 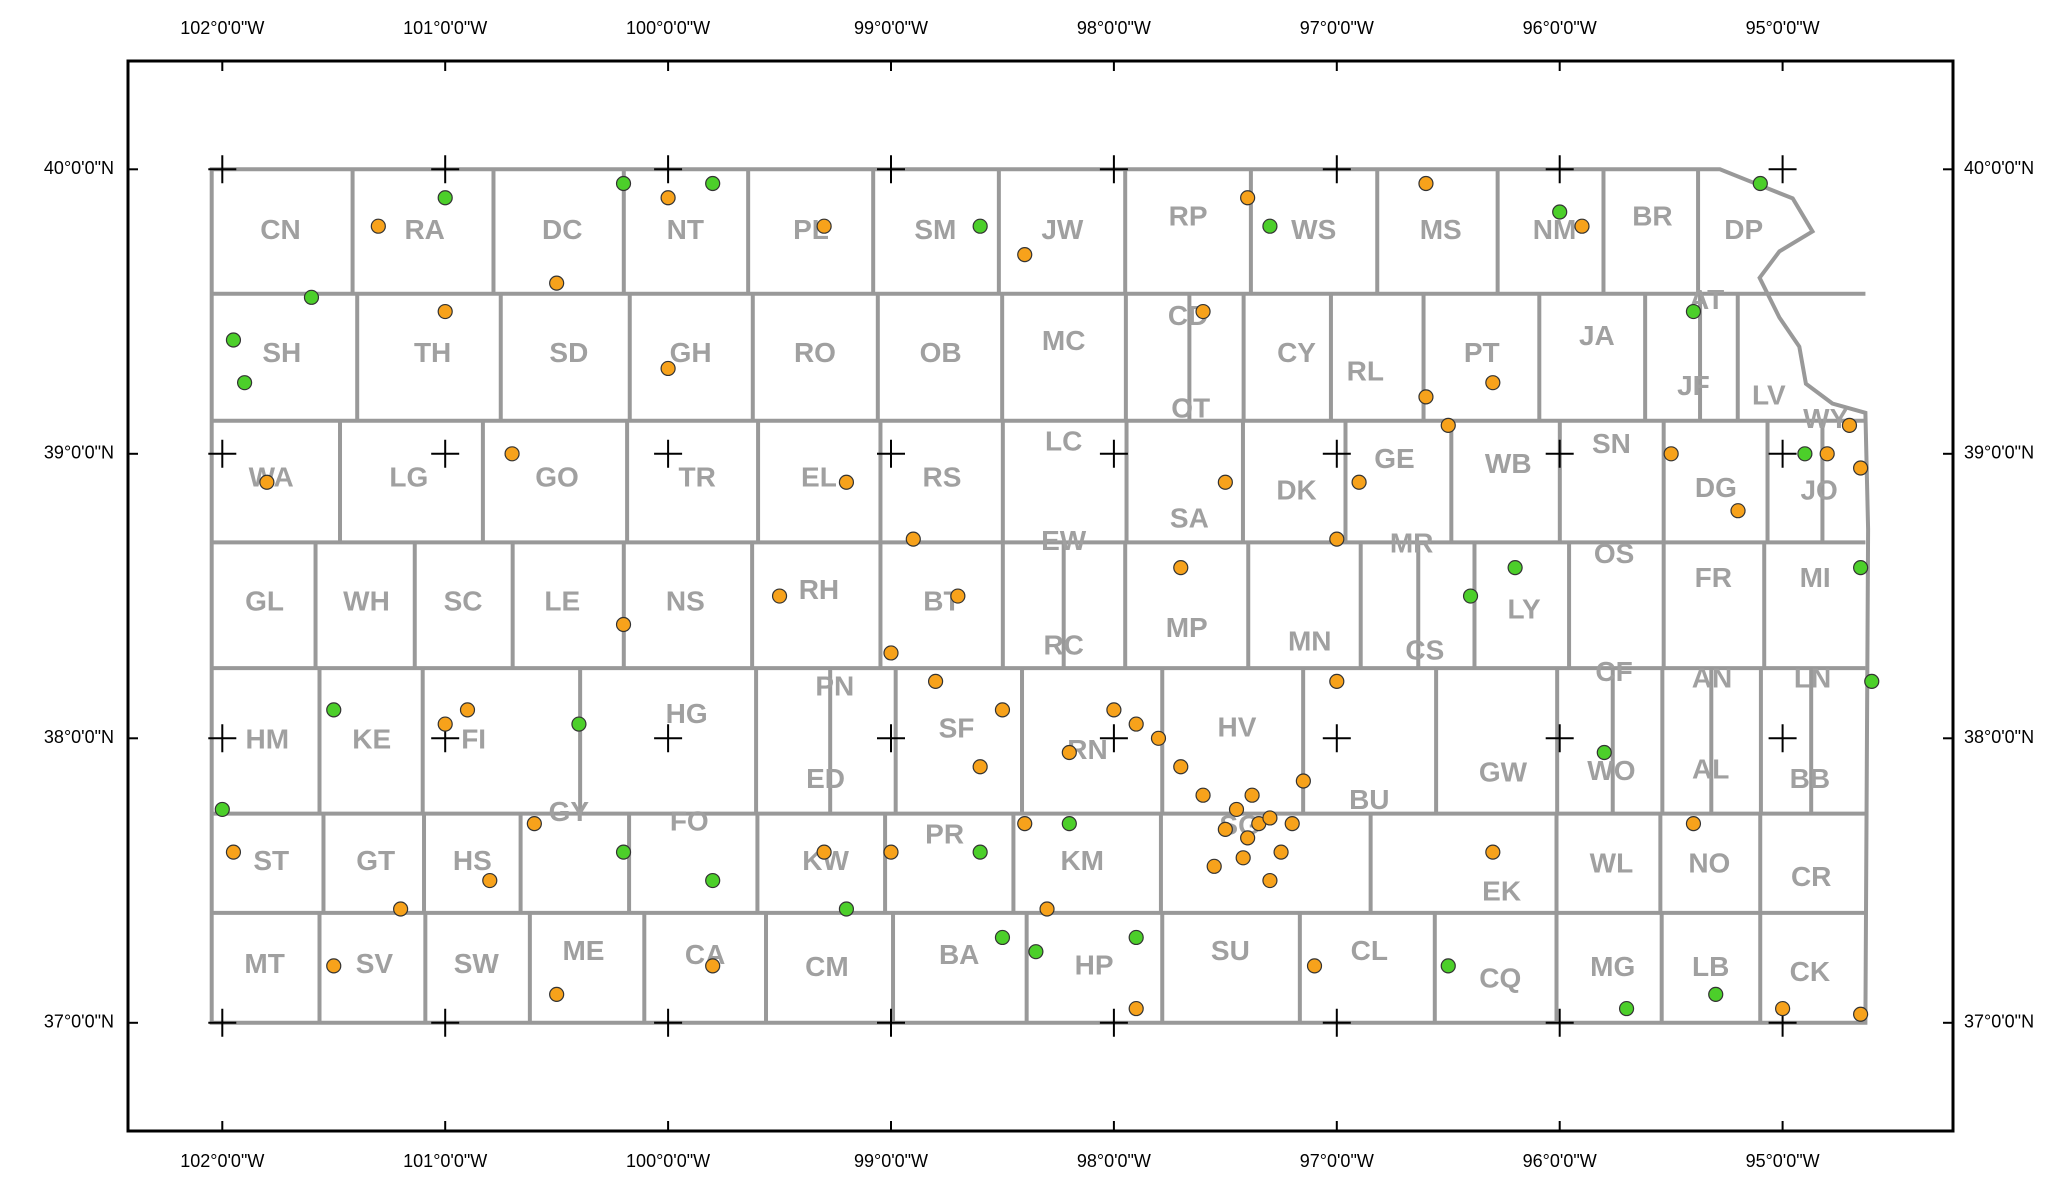 I want to click on county-label: BA, so click(x=959, y=954).